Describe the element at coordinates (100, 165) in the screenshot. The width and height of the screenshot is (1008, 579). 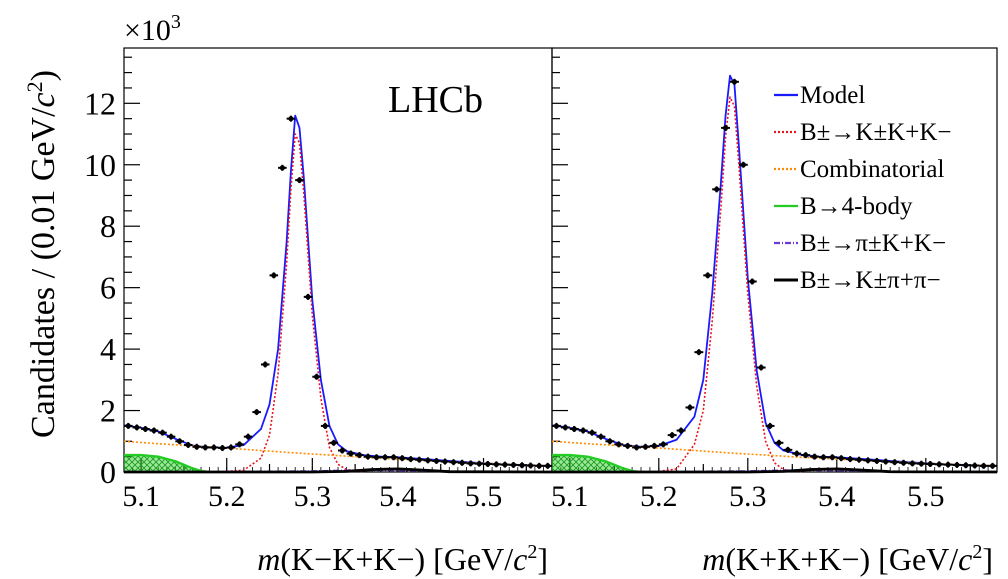
I see `y-tick-label: 10` at that location.